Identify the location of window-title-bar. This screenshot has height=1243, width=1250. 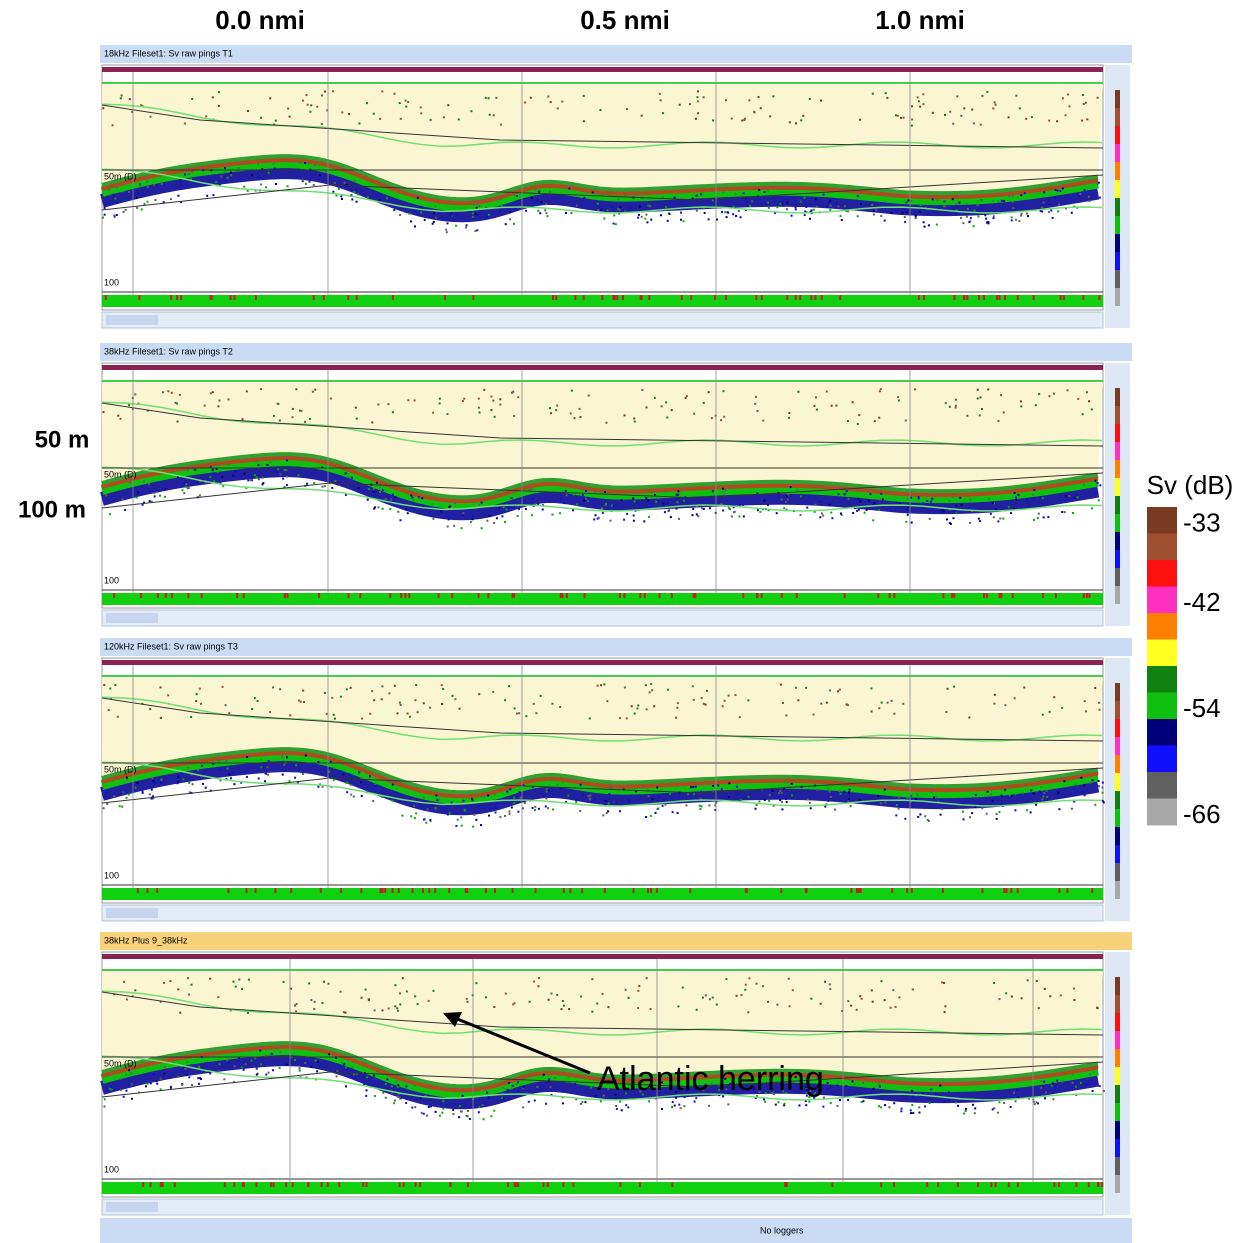
(616, 54).